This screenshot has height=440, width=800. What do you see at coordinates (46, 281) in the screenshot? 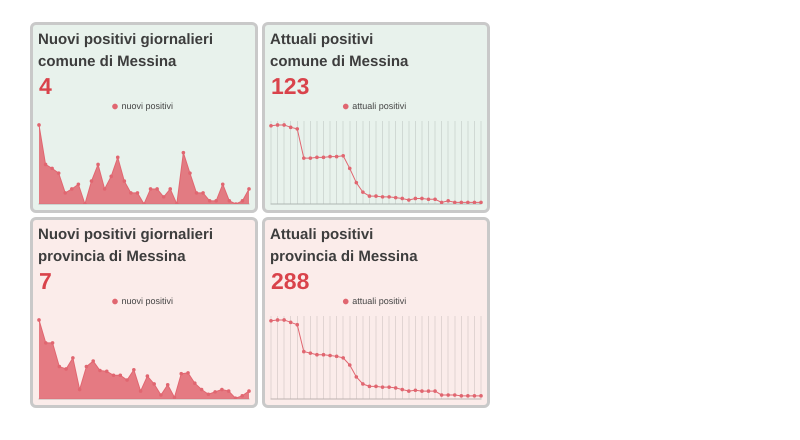
I see `chart-subtitle: 7` at bounding box center [46, 281].